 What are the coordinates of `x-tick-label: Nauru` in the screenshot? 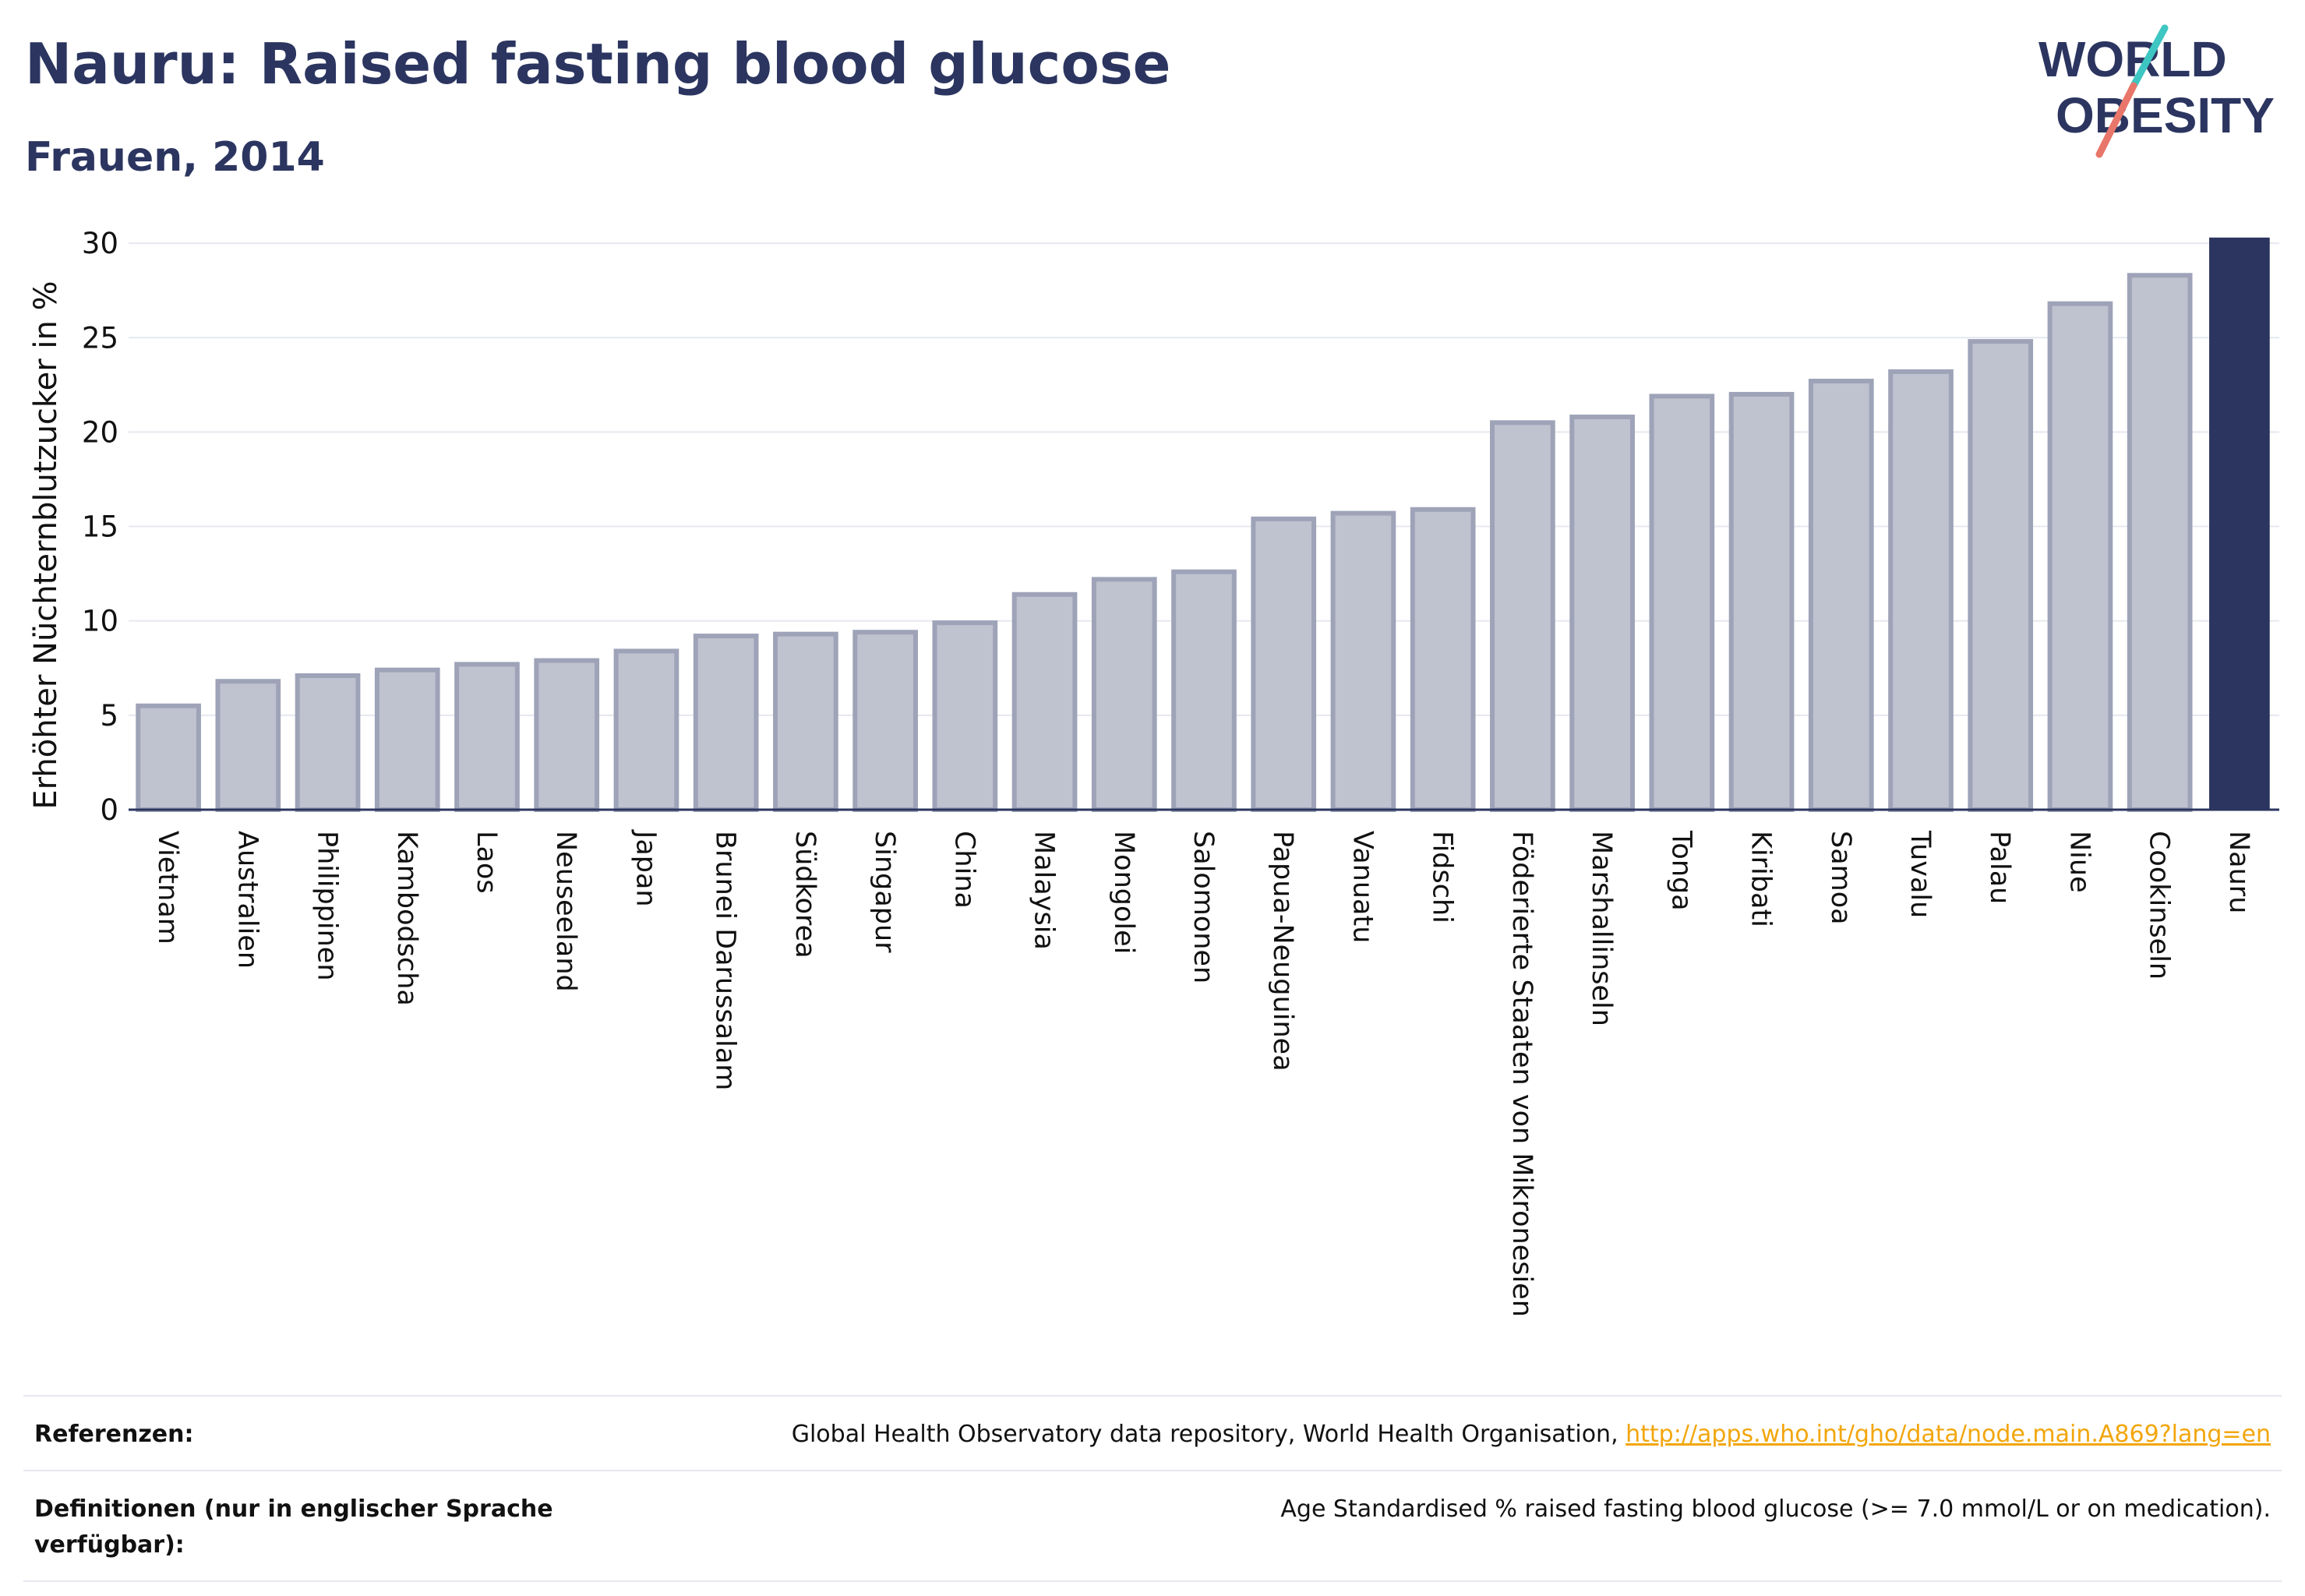 It's located at (2238, 872).